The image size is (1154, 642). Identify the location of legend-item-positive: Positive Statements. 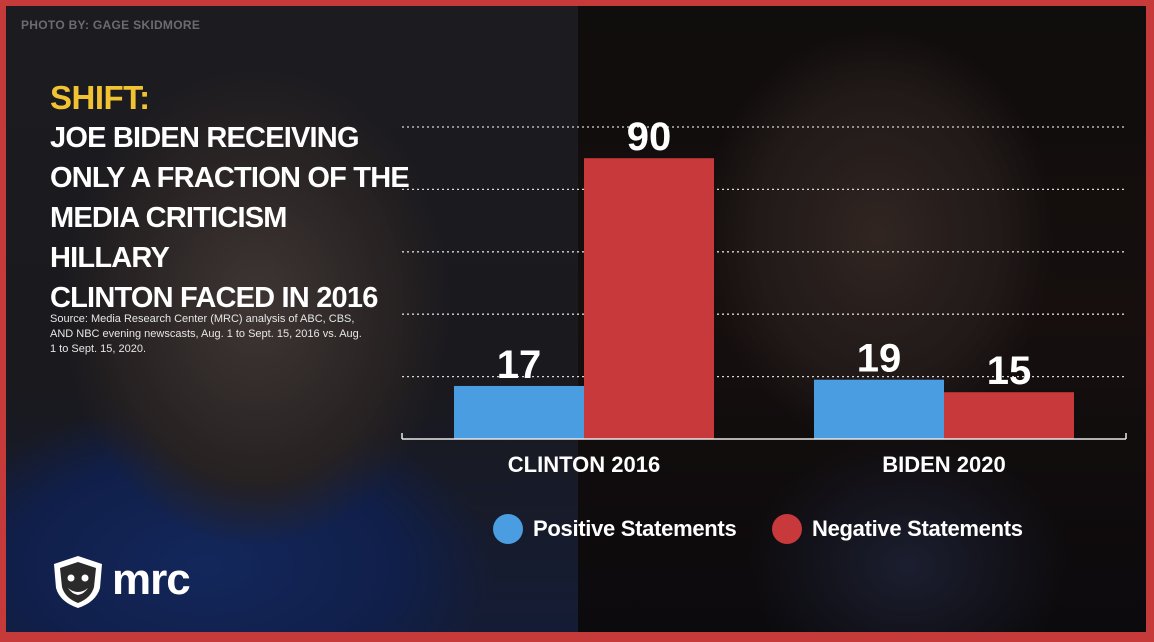
(615, 529).